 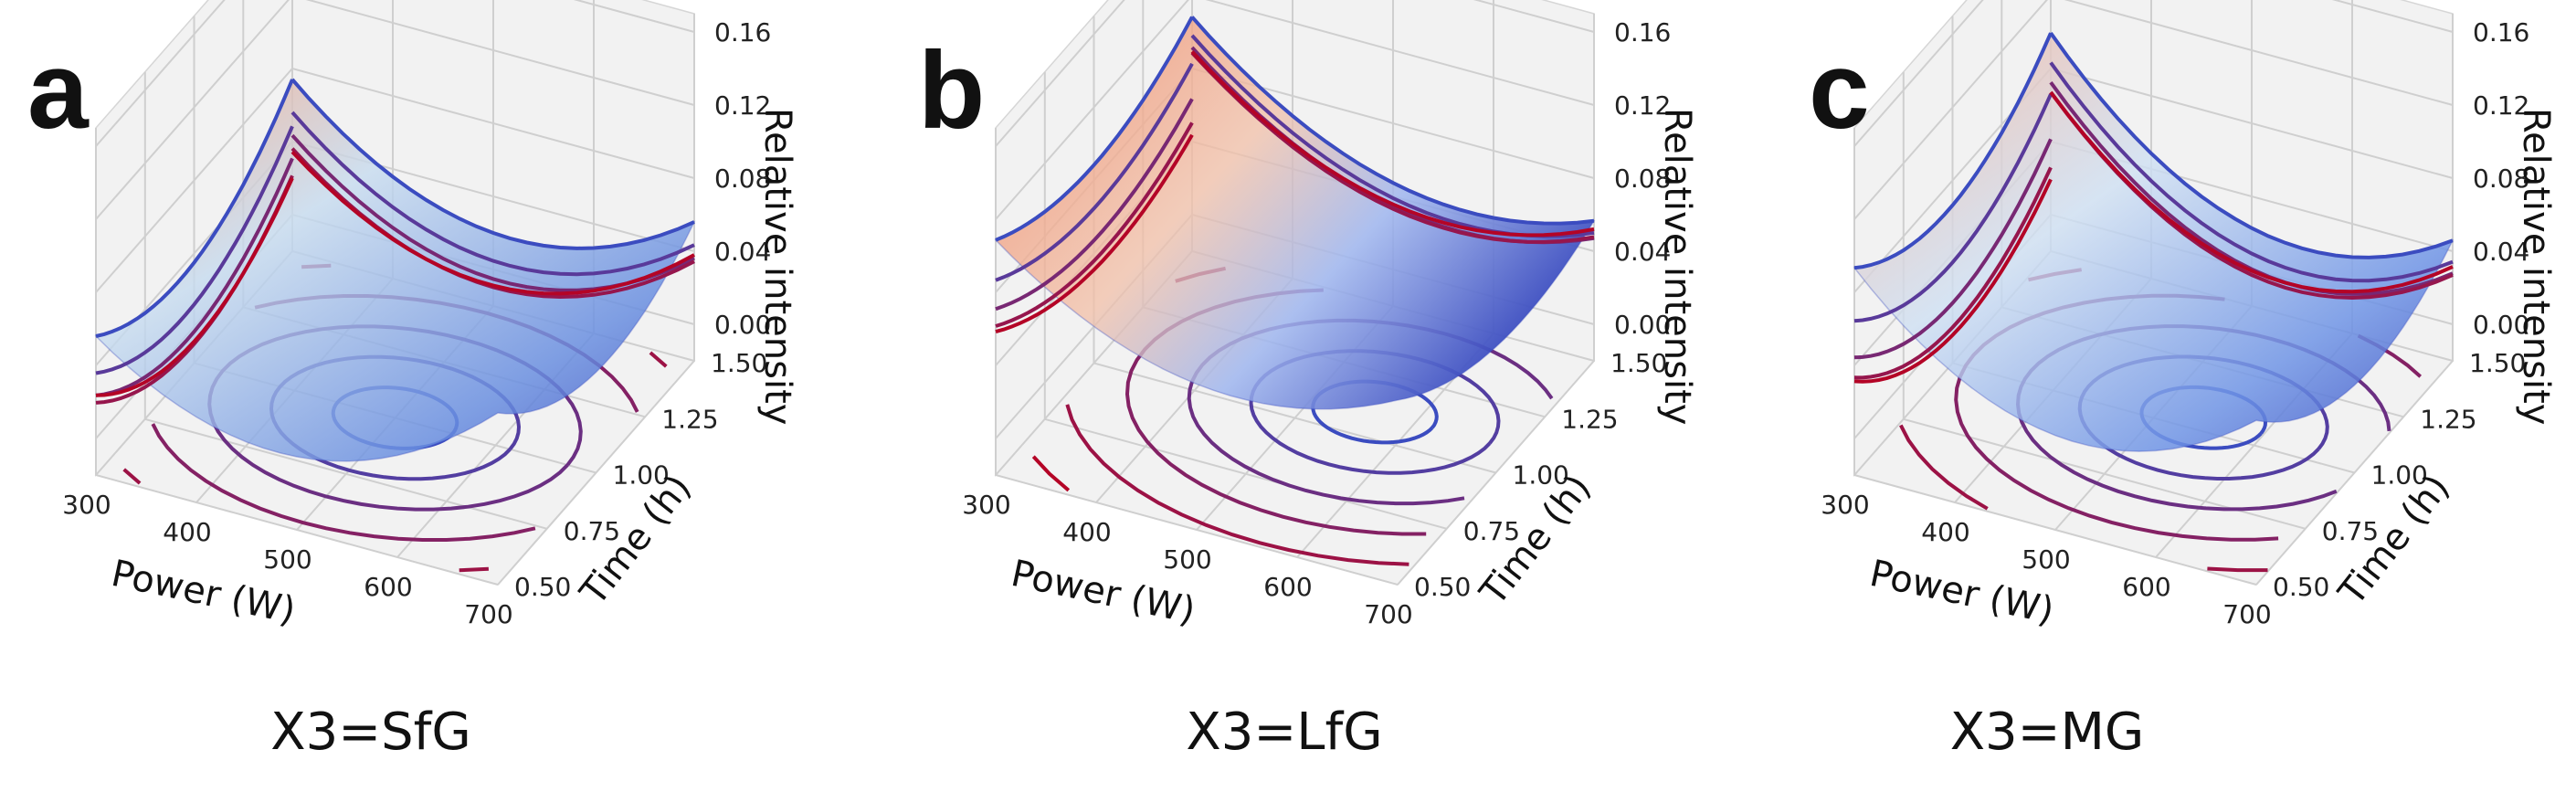 I want to click on panel-caption: X3=SfG, so click(x=370, y=732).